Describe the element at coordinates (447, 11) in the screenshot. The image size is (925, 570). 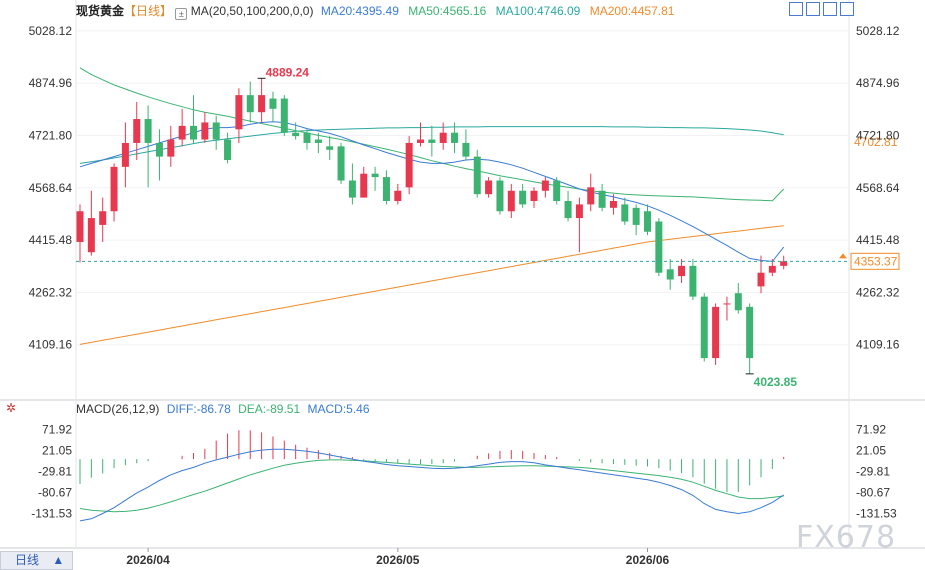
I see `ma50-value: MA50:4565.16` at that location.